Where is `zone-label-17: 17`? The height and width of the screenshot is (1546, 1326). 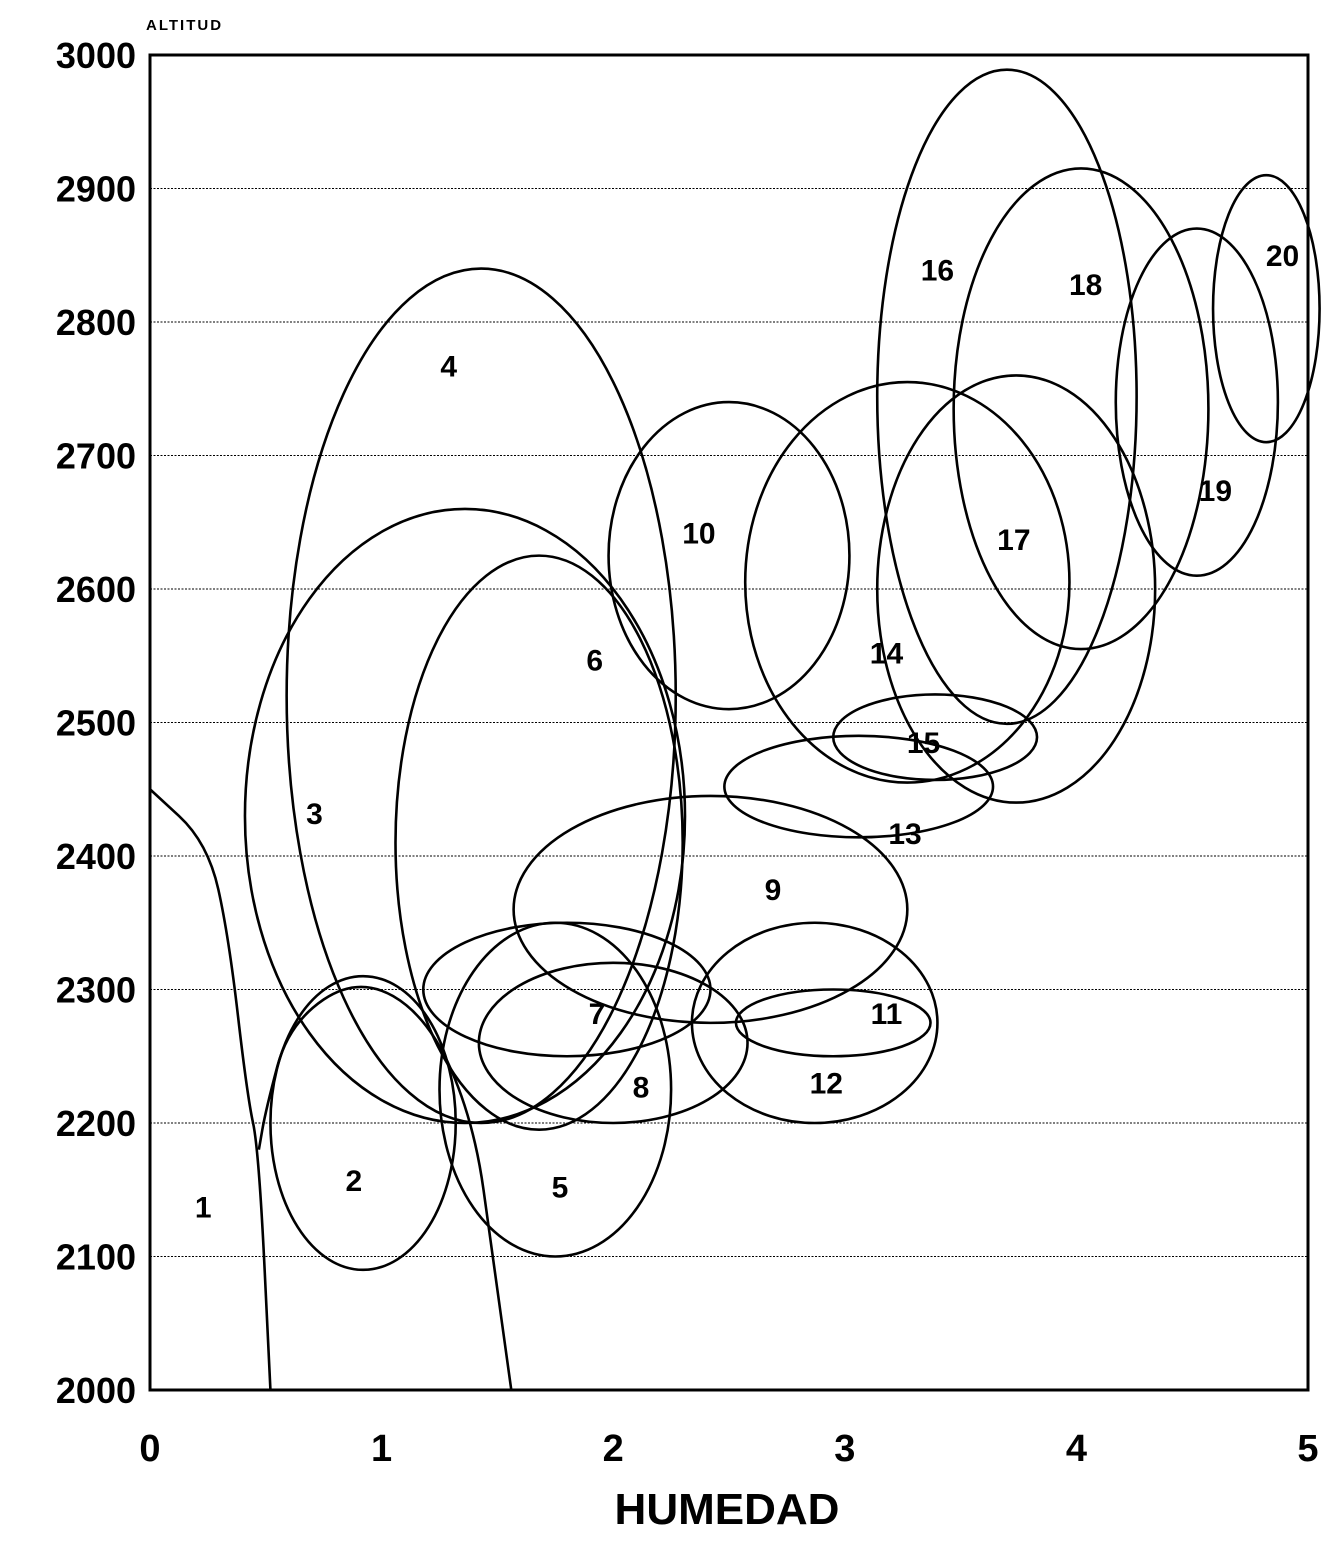
zone-label-17: 17 is located at coordinates (1013, 540).